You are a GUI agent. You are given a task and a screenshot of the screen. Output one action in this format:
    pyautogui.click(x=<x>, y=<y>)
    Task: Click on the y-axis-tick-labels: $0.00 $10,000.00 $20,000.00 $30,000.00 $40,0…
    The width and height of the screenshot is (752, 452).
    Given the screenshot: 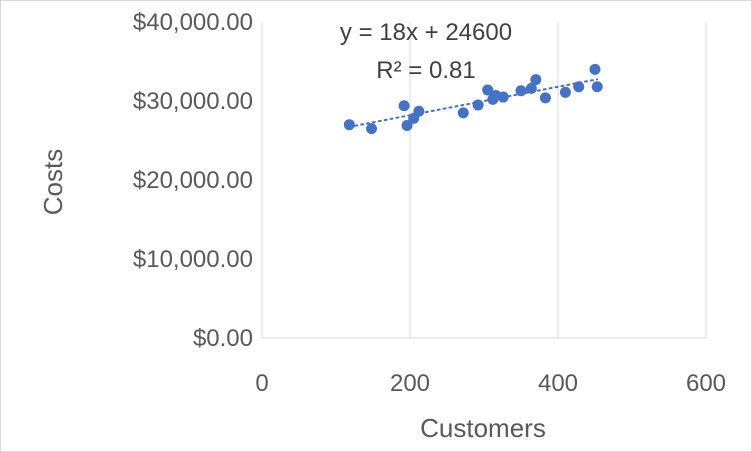 What is the action you would take?
    pyautogui.click(x=193, y=180)
    